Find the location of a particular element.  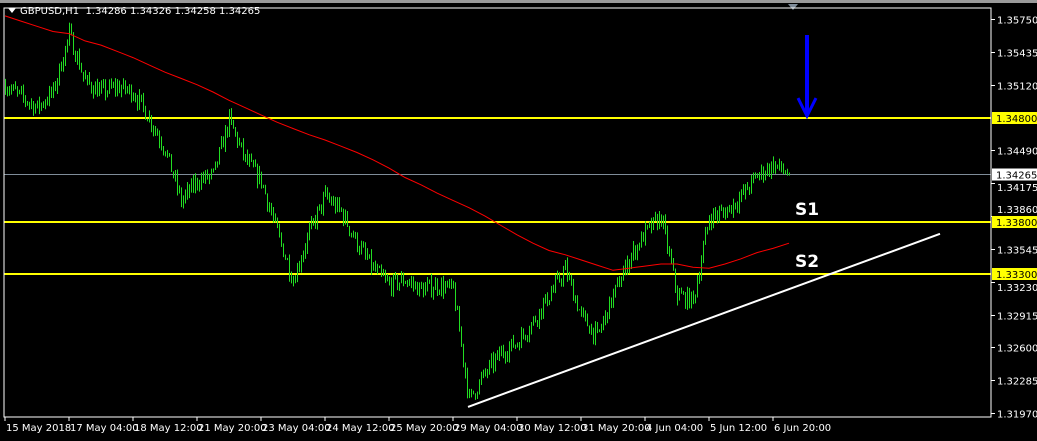

x-tick-label: 29 May 04:00 is located at coordinates (488, 428).